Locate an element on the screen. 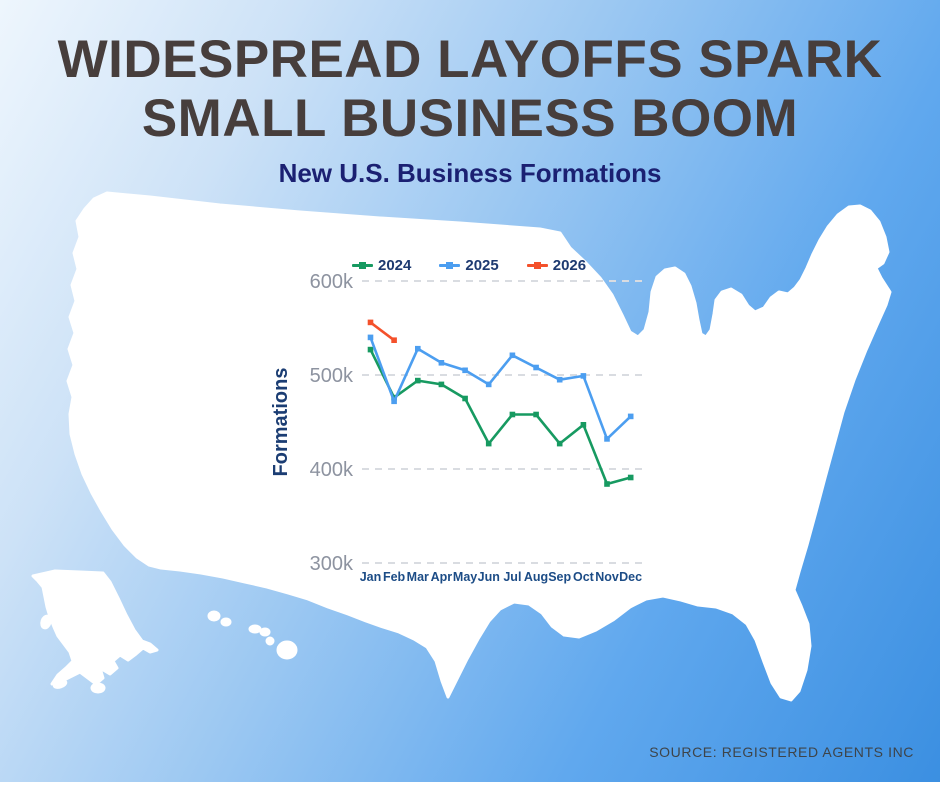  x-tick-aug: Aug is located at coordinates (536, 577).